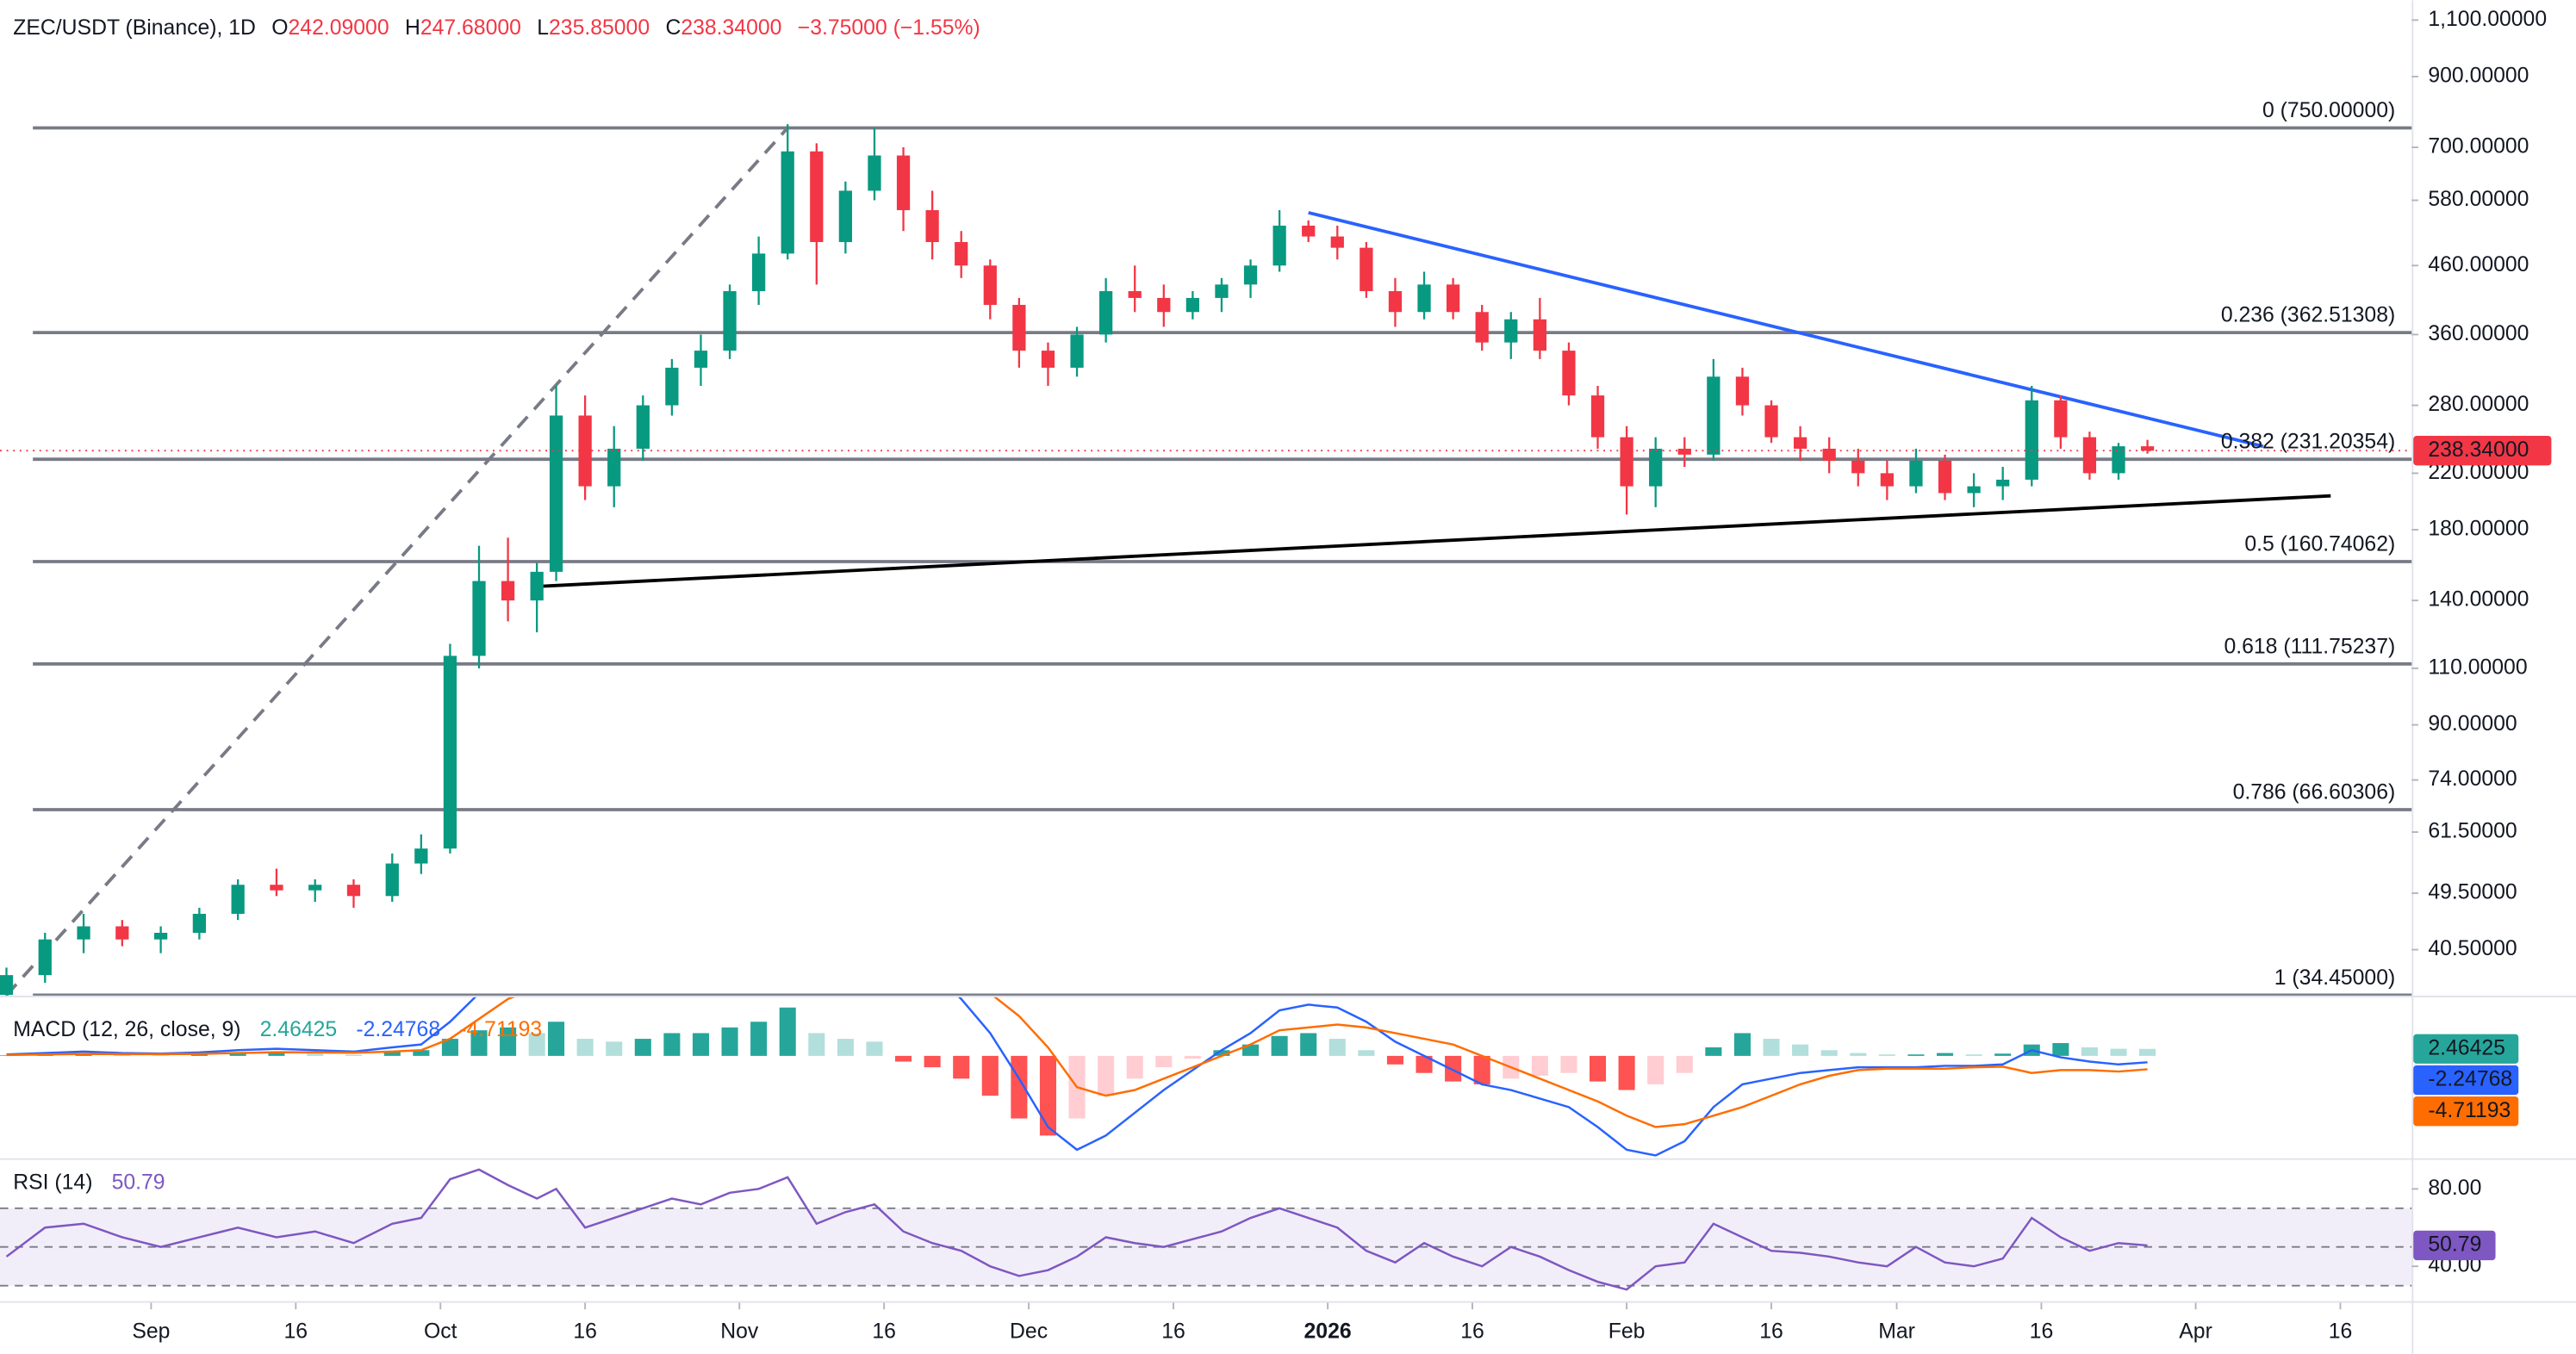 The image size is (2576, 1354). What do you see at coordinates (740, 1331) in the screenshot?
I see `x-tick-label: Nov` at bounding box center [740, 1331].